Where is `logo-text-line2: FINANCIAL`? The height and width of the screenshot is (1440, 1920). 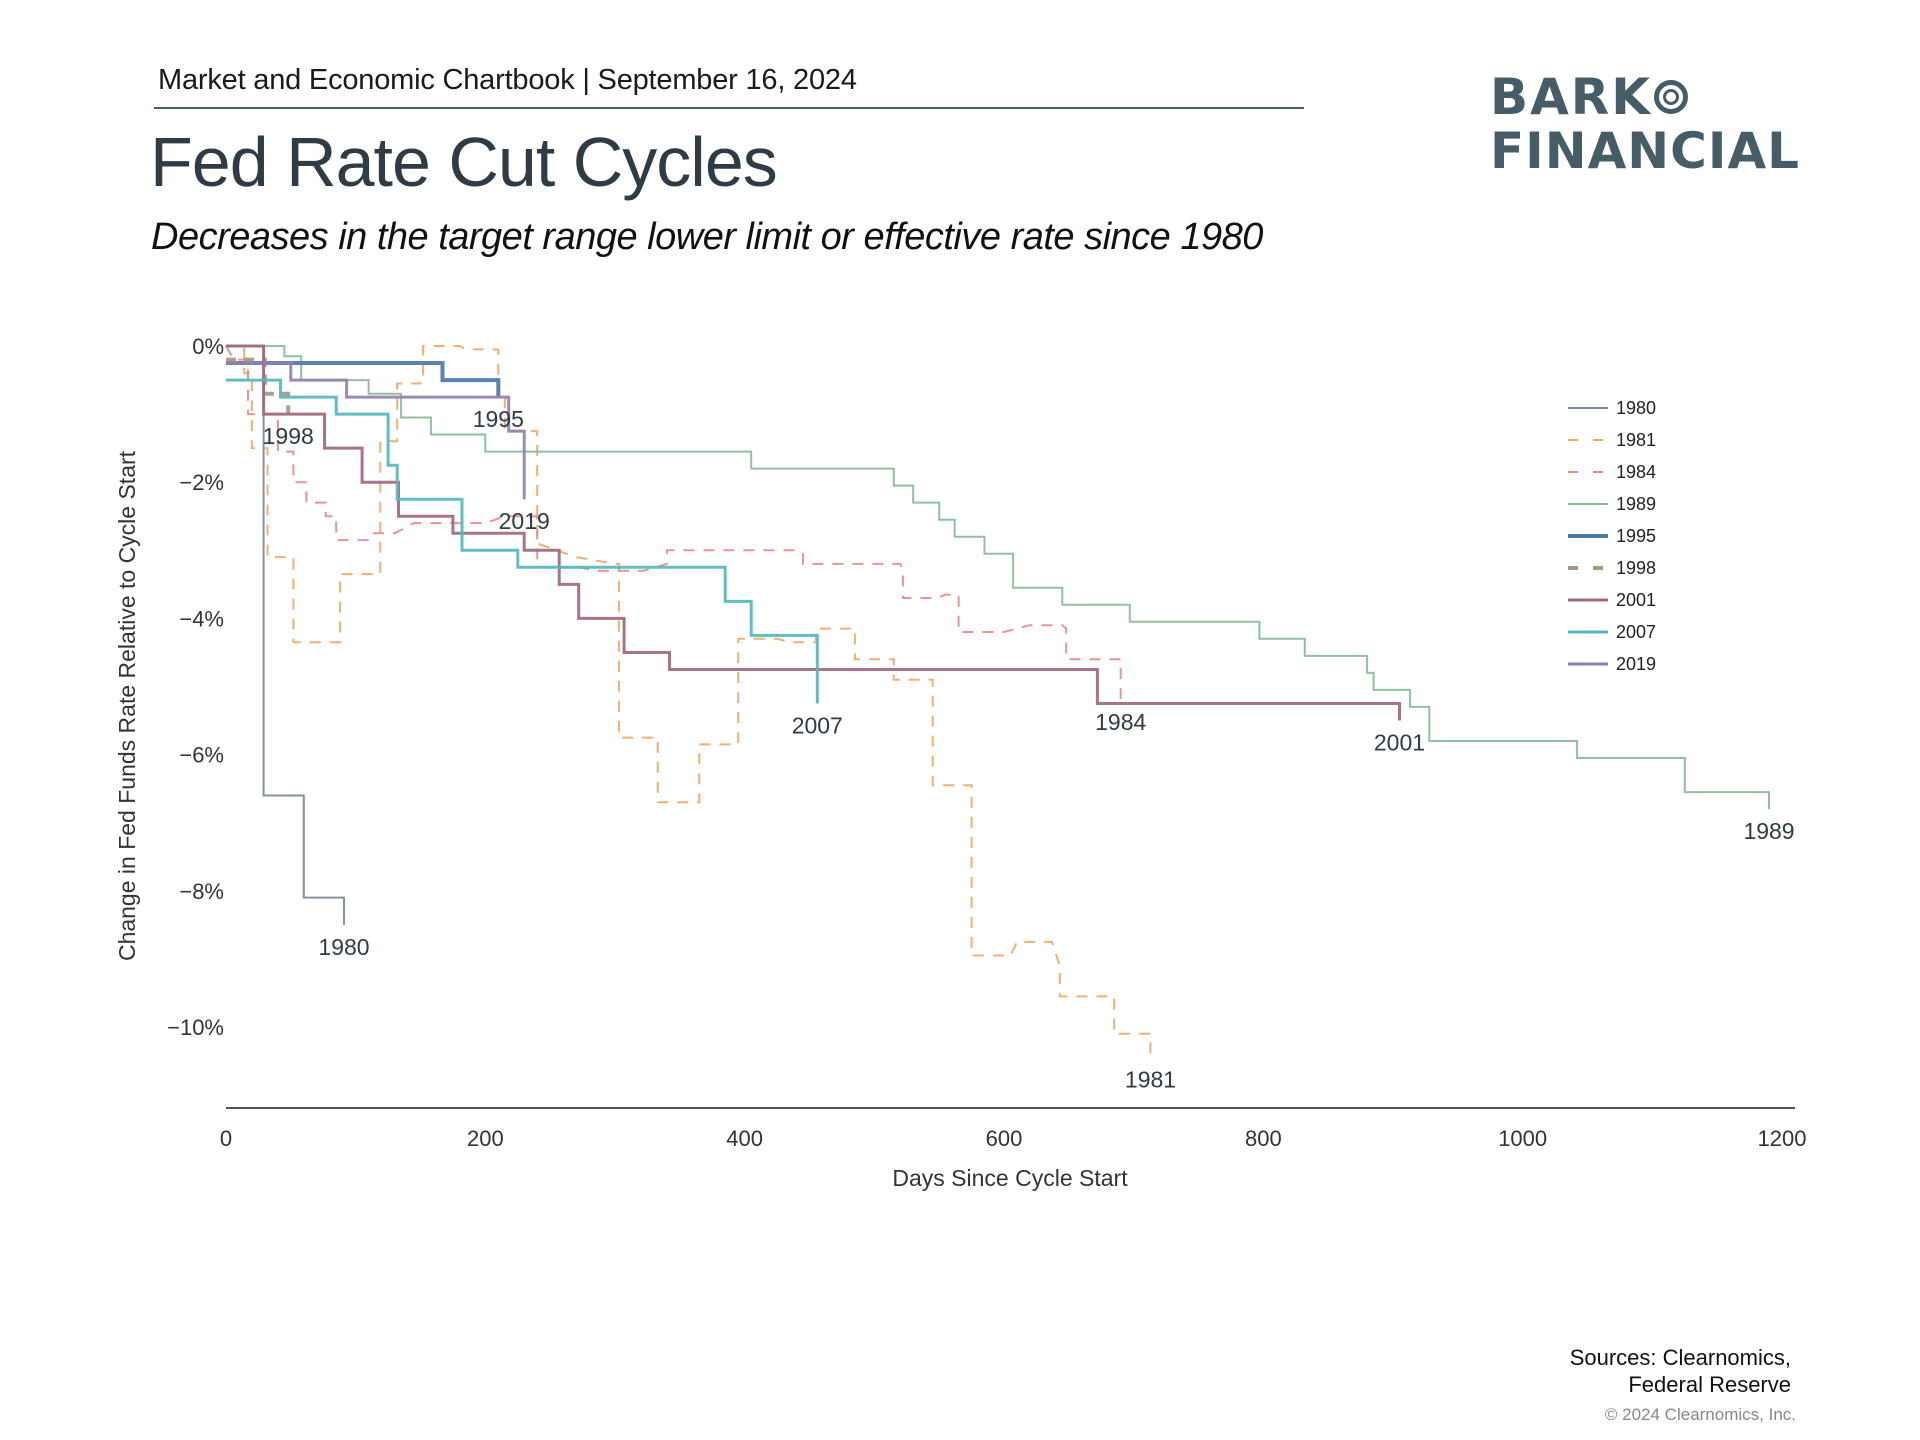 logo-text-line2: FINANCIAL is located at coordinates (1645, 151).